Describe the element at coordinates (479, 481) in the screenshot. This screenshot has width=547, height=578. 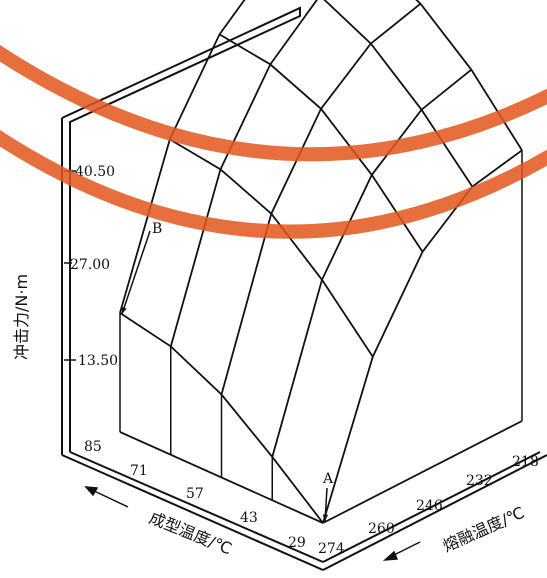
I see `melt-tick-232: 232` at that location.